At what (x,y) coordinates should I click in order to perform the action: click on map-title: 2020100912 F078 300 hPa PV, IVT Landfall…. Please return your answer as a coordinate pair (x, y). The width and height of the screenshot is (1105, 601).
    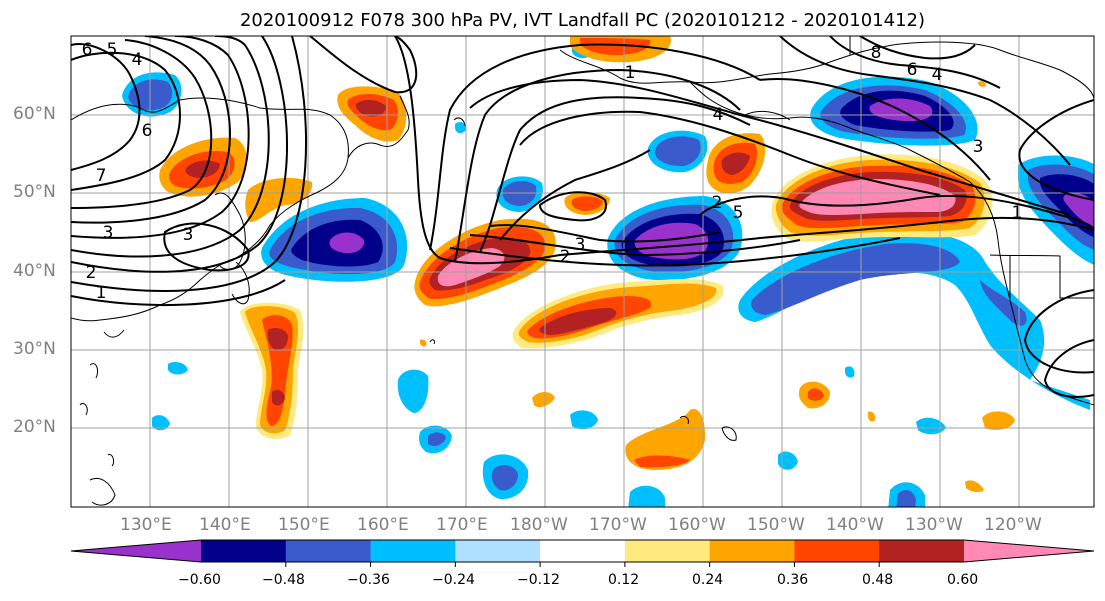
    Looking at the image, I should click on (582, 20).